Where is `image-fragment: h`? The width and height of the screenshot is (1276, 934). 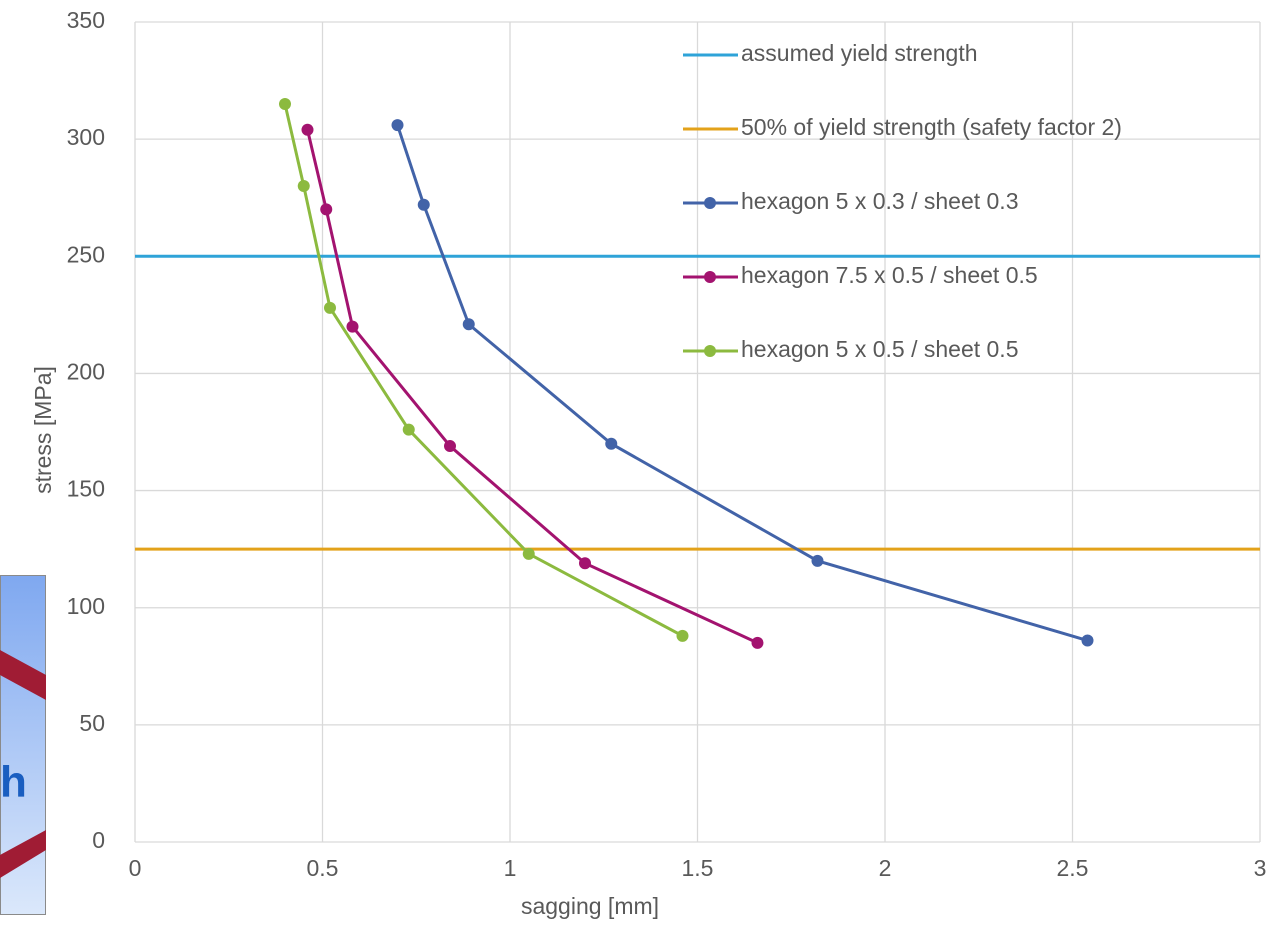
image-fragment: h is located at coordinates (23, 745).